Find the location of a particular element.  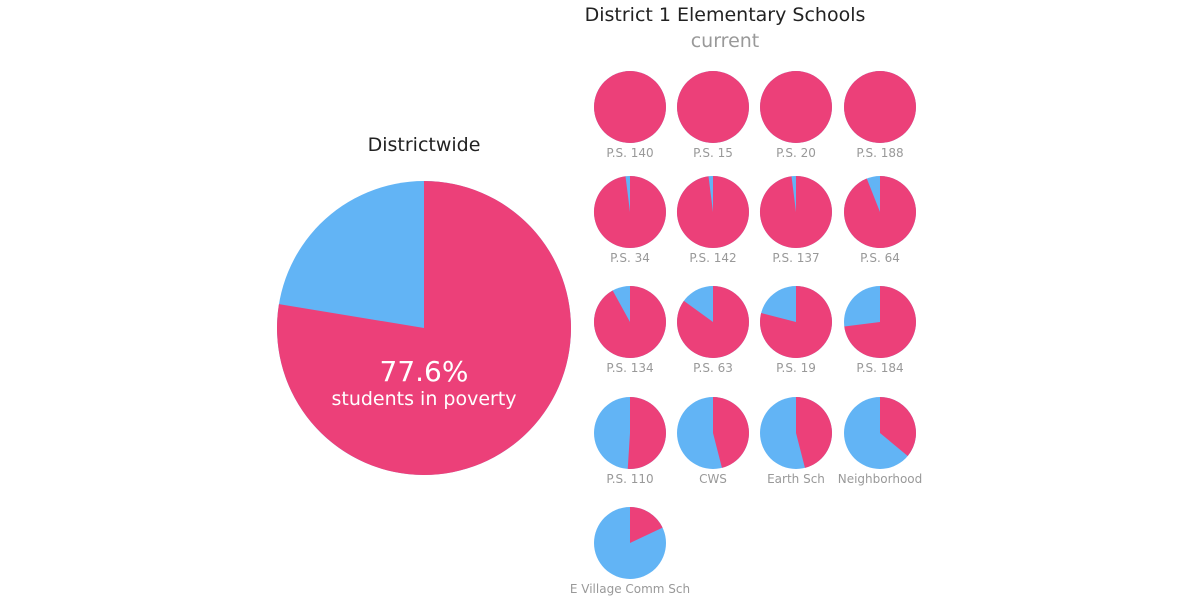

school-p-s-184-pie is located at coordinates (880, 322).